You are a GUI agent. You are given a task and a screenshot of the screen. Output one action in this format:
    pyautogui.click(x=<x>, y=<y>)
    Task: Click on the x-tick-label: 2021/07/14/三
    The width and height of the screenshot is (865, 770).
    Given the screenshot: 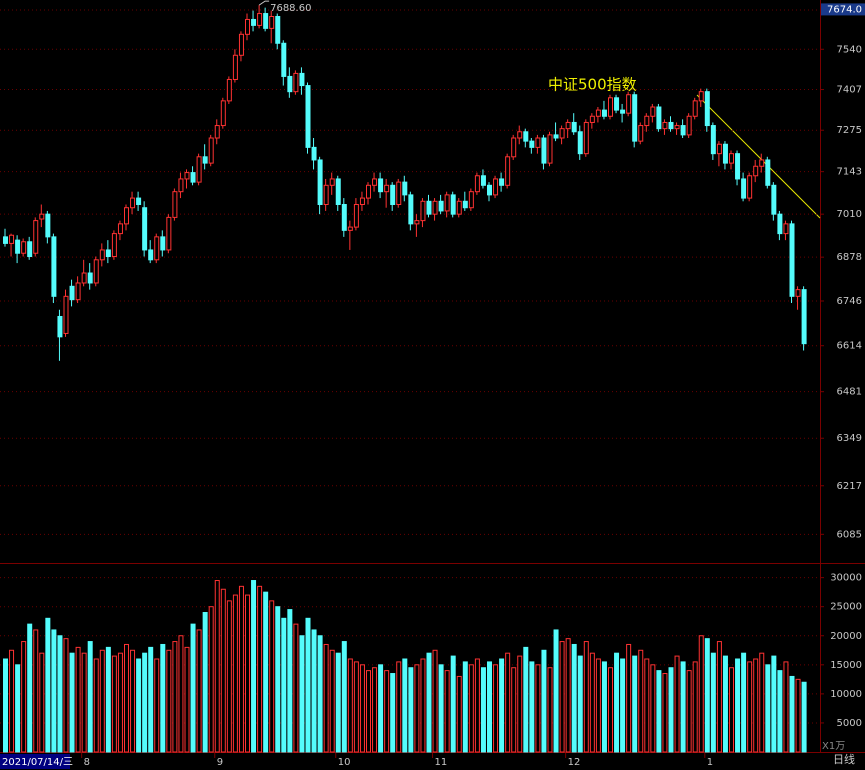 What is the action you would take?
    pyautogui.click(x=37, y=762)
    